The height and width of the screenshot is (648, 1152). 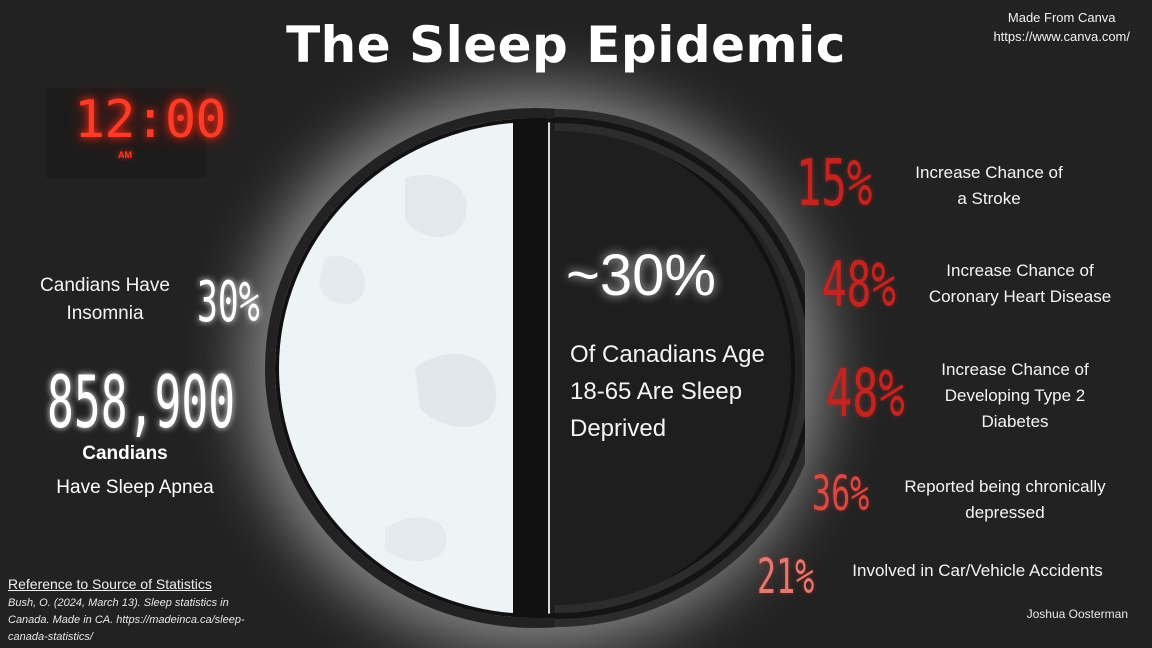 I want to click on clock-panel, so click(x=126, y=133).